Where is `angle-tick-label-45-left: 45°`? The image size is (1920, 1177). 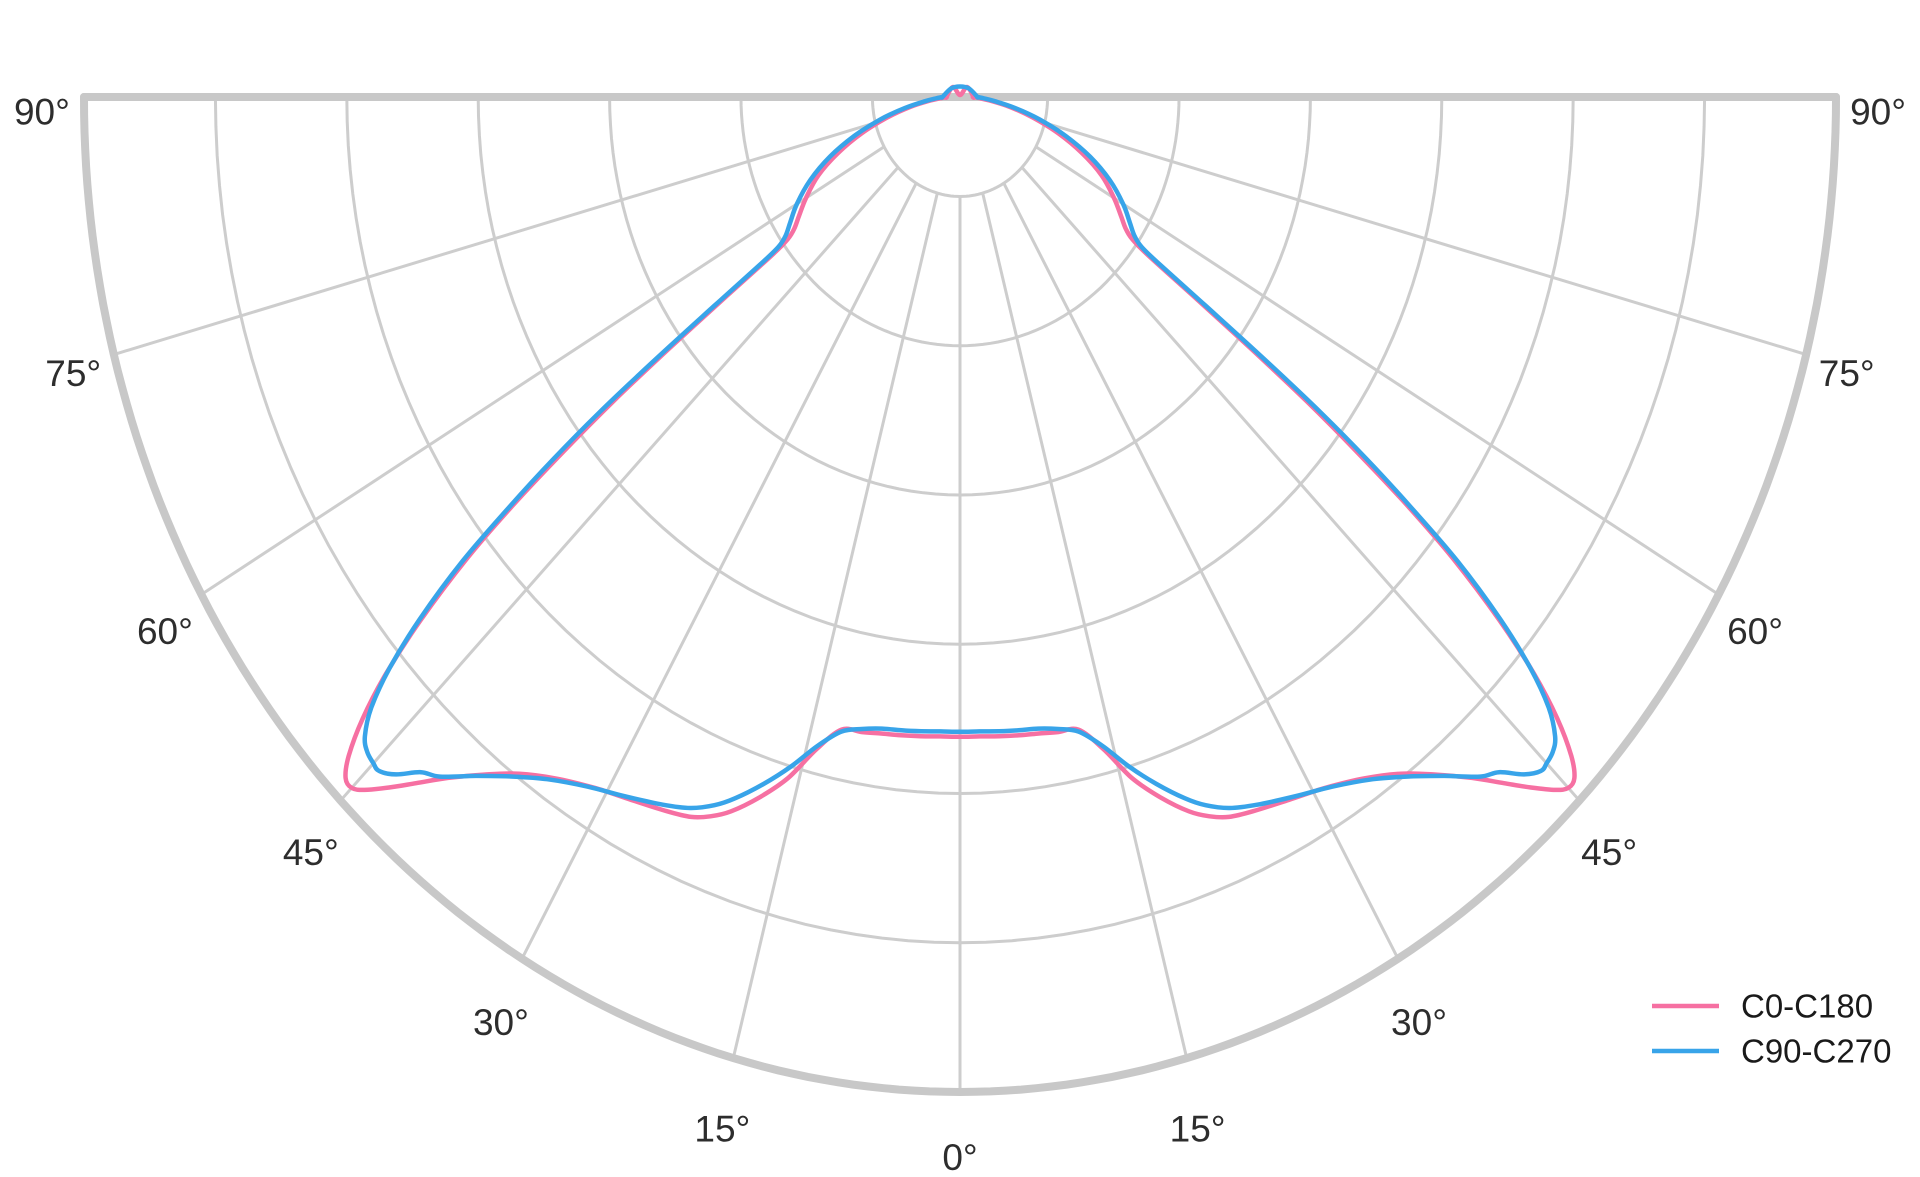 angle-tick-label-45-left: 45° is located at coordinates (311, 852).